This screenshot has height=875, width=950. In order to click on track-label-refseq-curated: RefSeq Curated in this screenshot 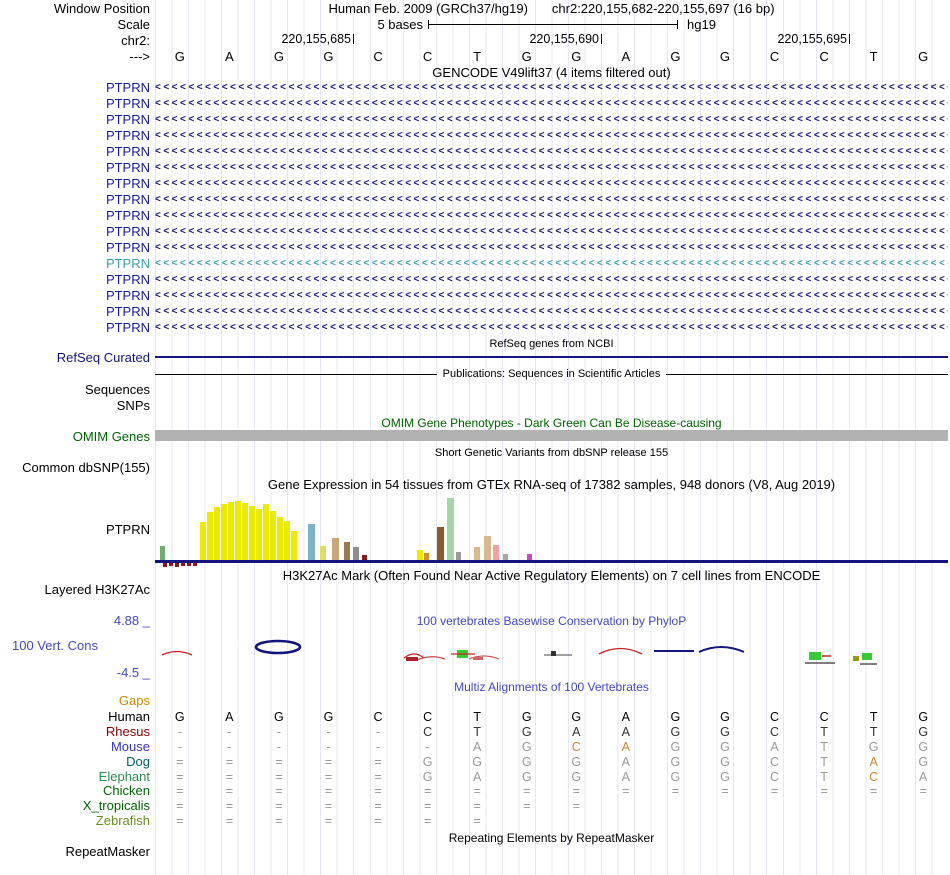, I will do `click(103, 357)`.